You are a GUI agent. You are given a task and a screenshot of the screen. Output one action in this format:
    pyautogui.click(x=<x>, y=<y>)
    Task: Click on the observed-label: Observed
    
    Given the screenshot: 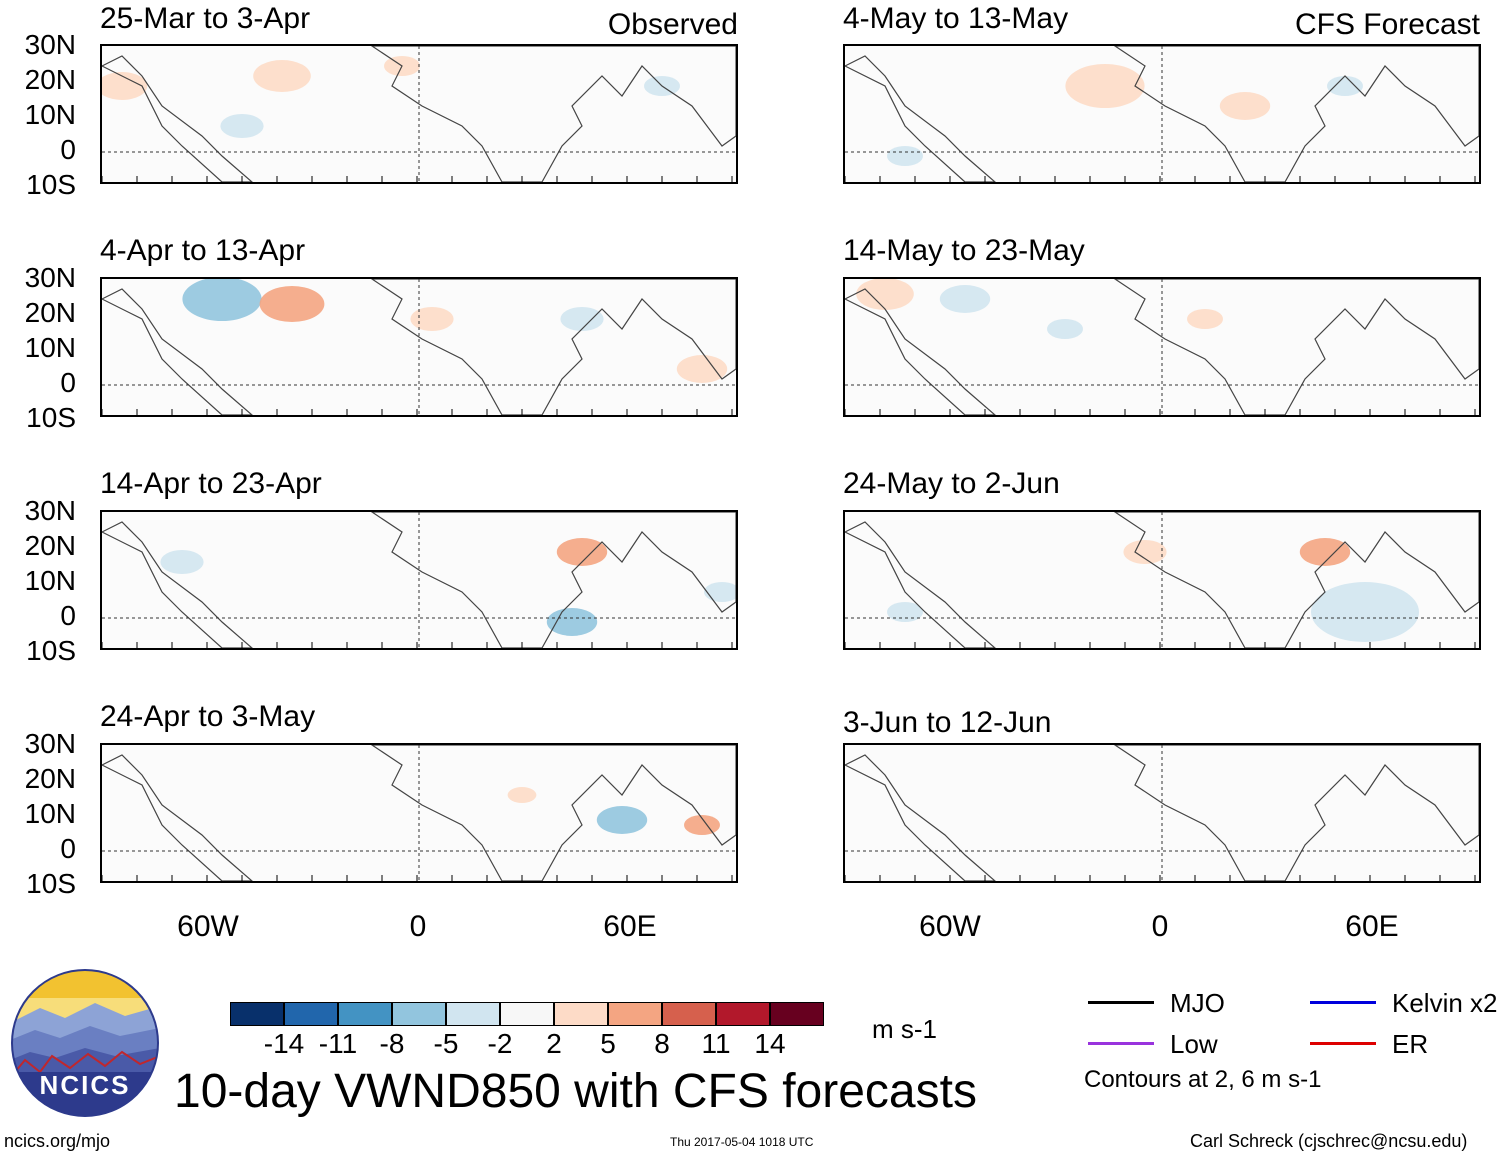 What is the action you would take?
    pyautogui.click(x=672, y=24)
    